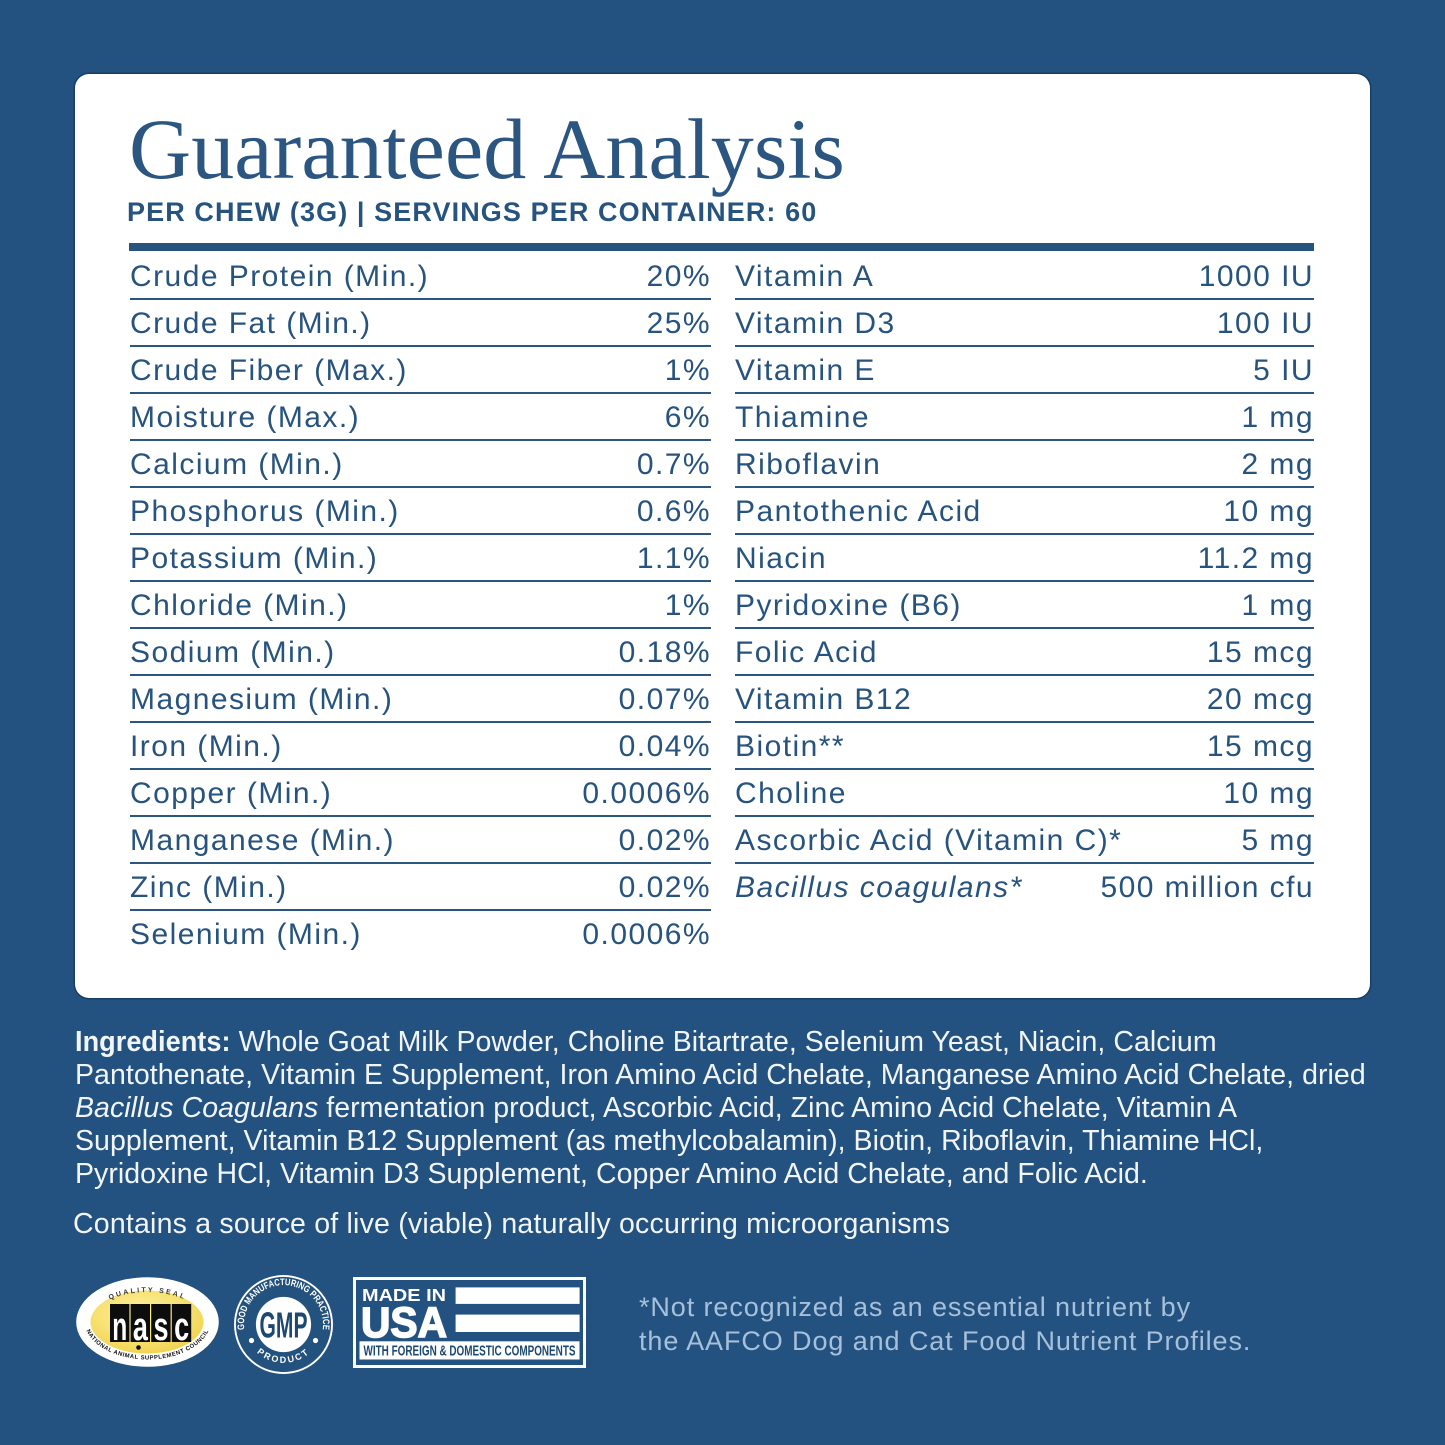 This screenshot has width=1445, height=1445. What do you see at coordinates (284, 1325) in the screenshot?
I see `svg-text: GMP` at bounding box center [284, 1325].